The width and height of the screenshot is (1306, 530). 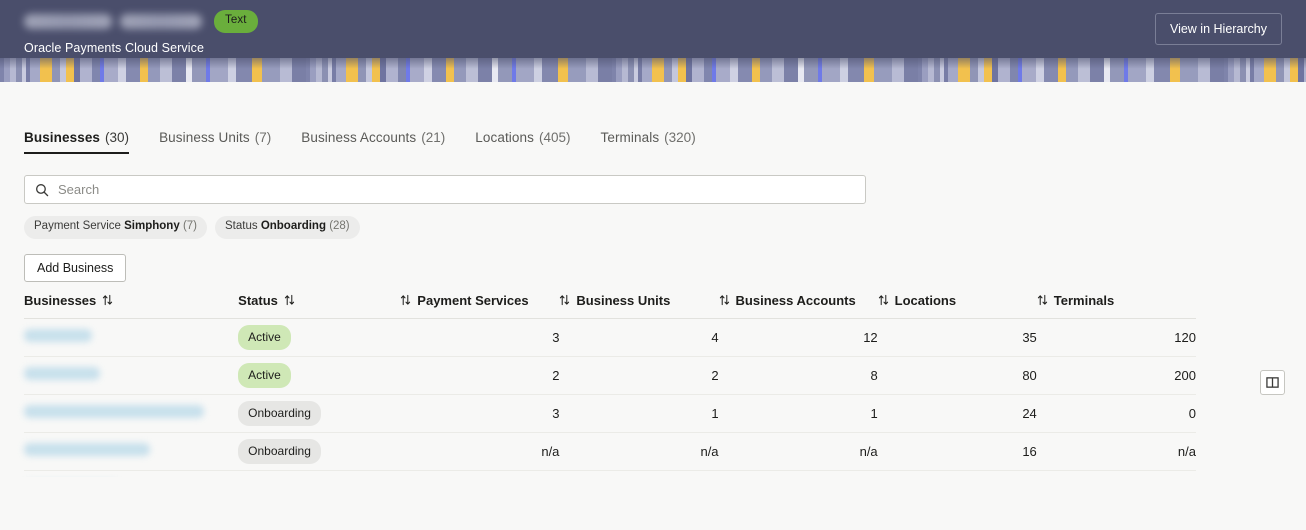 What do you see at coordinates (680, 137) in the screenshot?
I see `tab-count: (320)` at bounding box center [680, 137].